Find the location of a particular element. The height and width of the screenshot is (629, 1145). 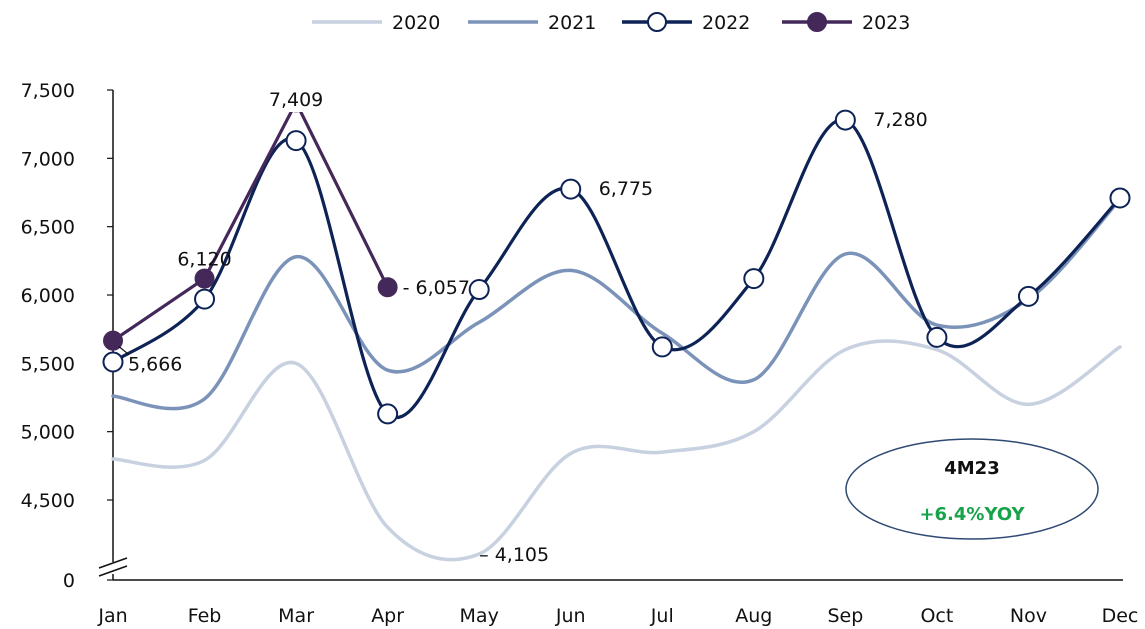

data-point-2022-mar is located at coordinates (296, 141).